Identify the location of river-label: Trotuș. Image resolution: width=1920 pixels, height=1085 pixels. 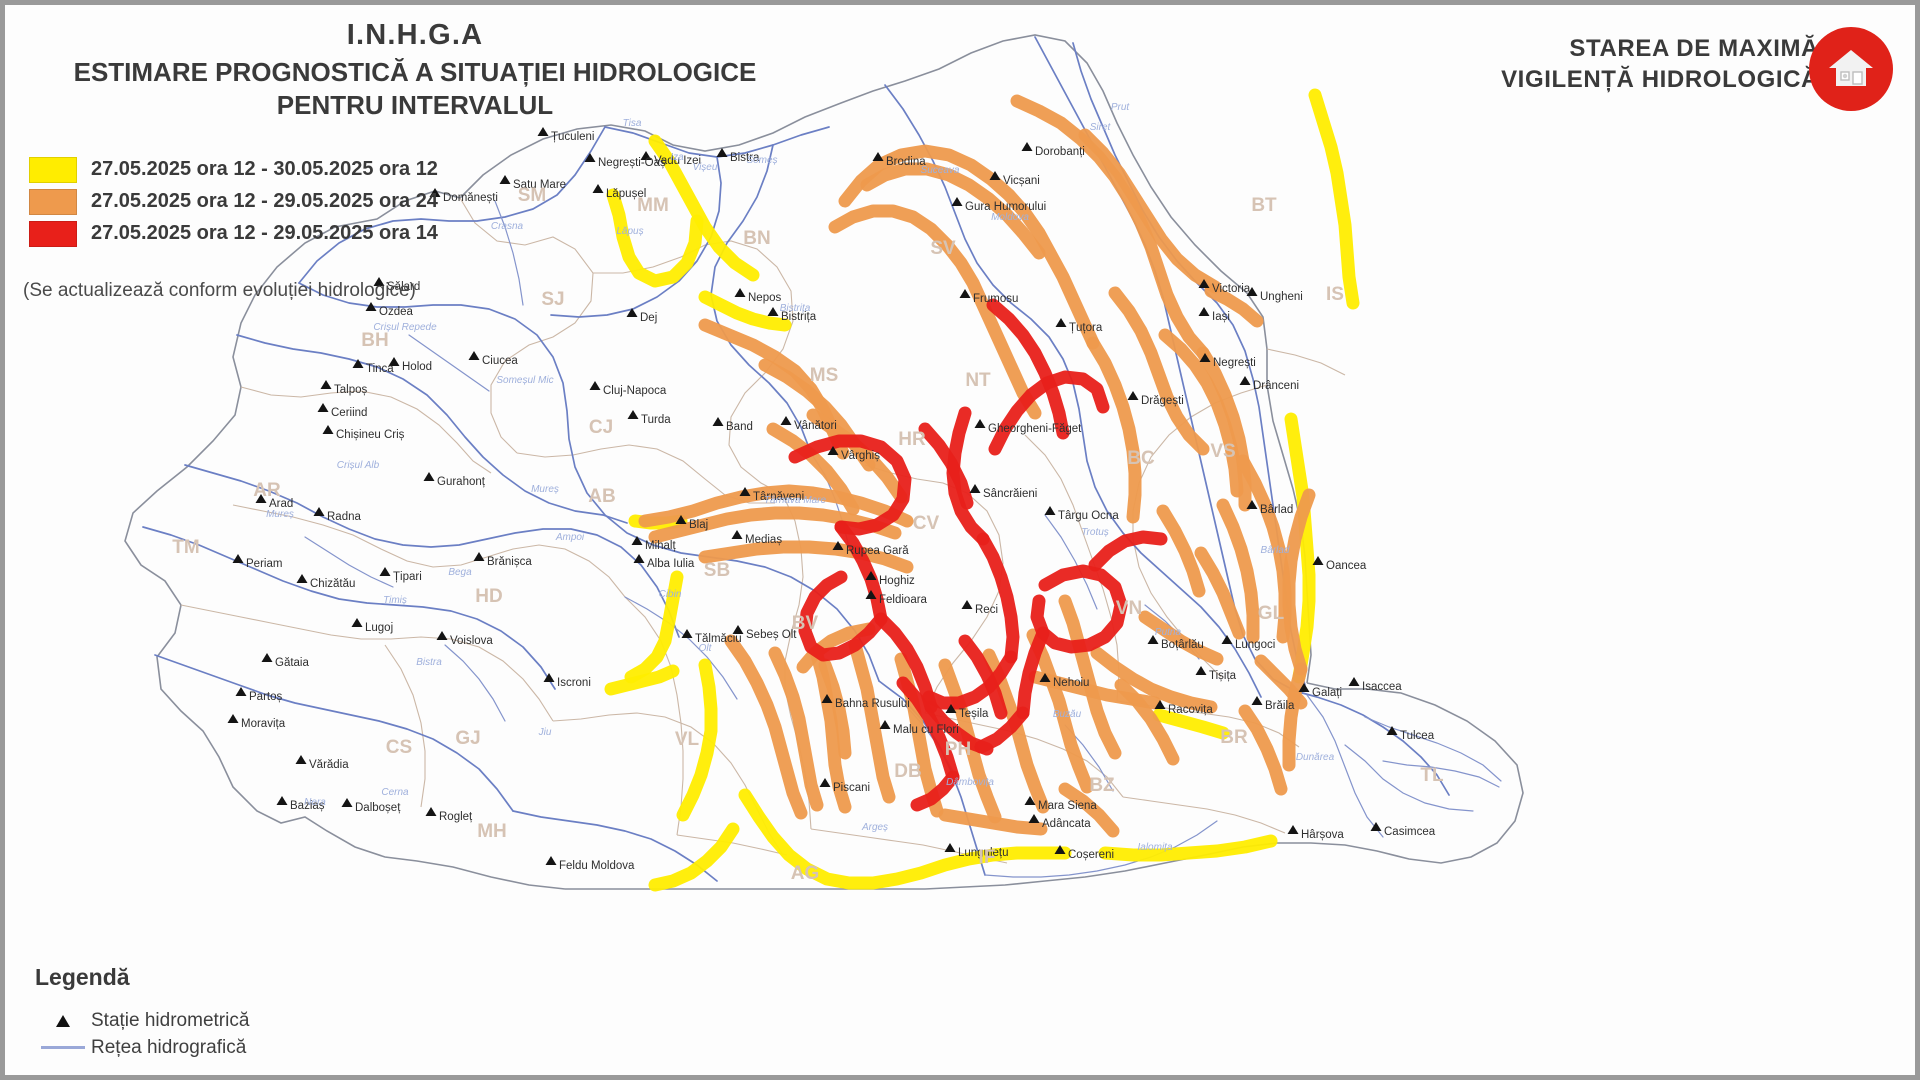
(1095, 532).